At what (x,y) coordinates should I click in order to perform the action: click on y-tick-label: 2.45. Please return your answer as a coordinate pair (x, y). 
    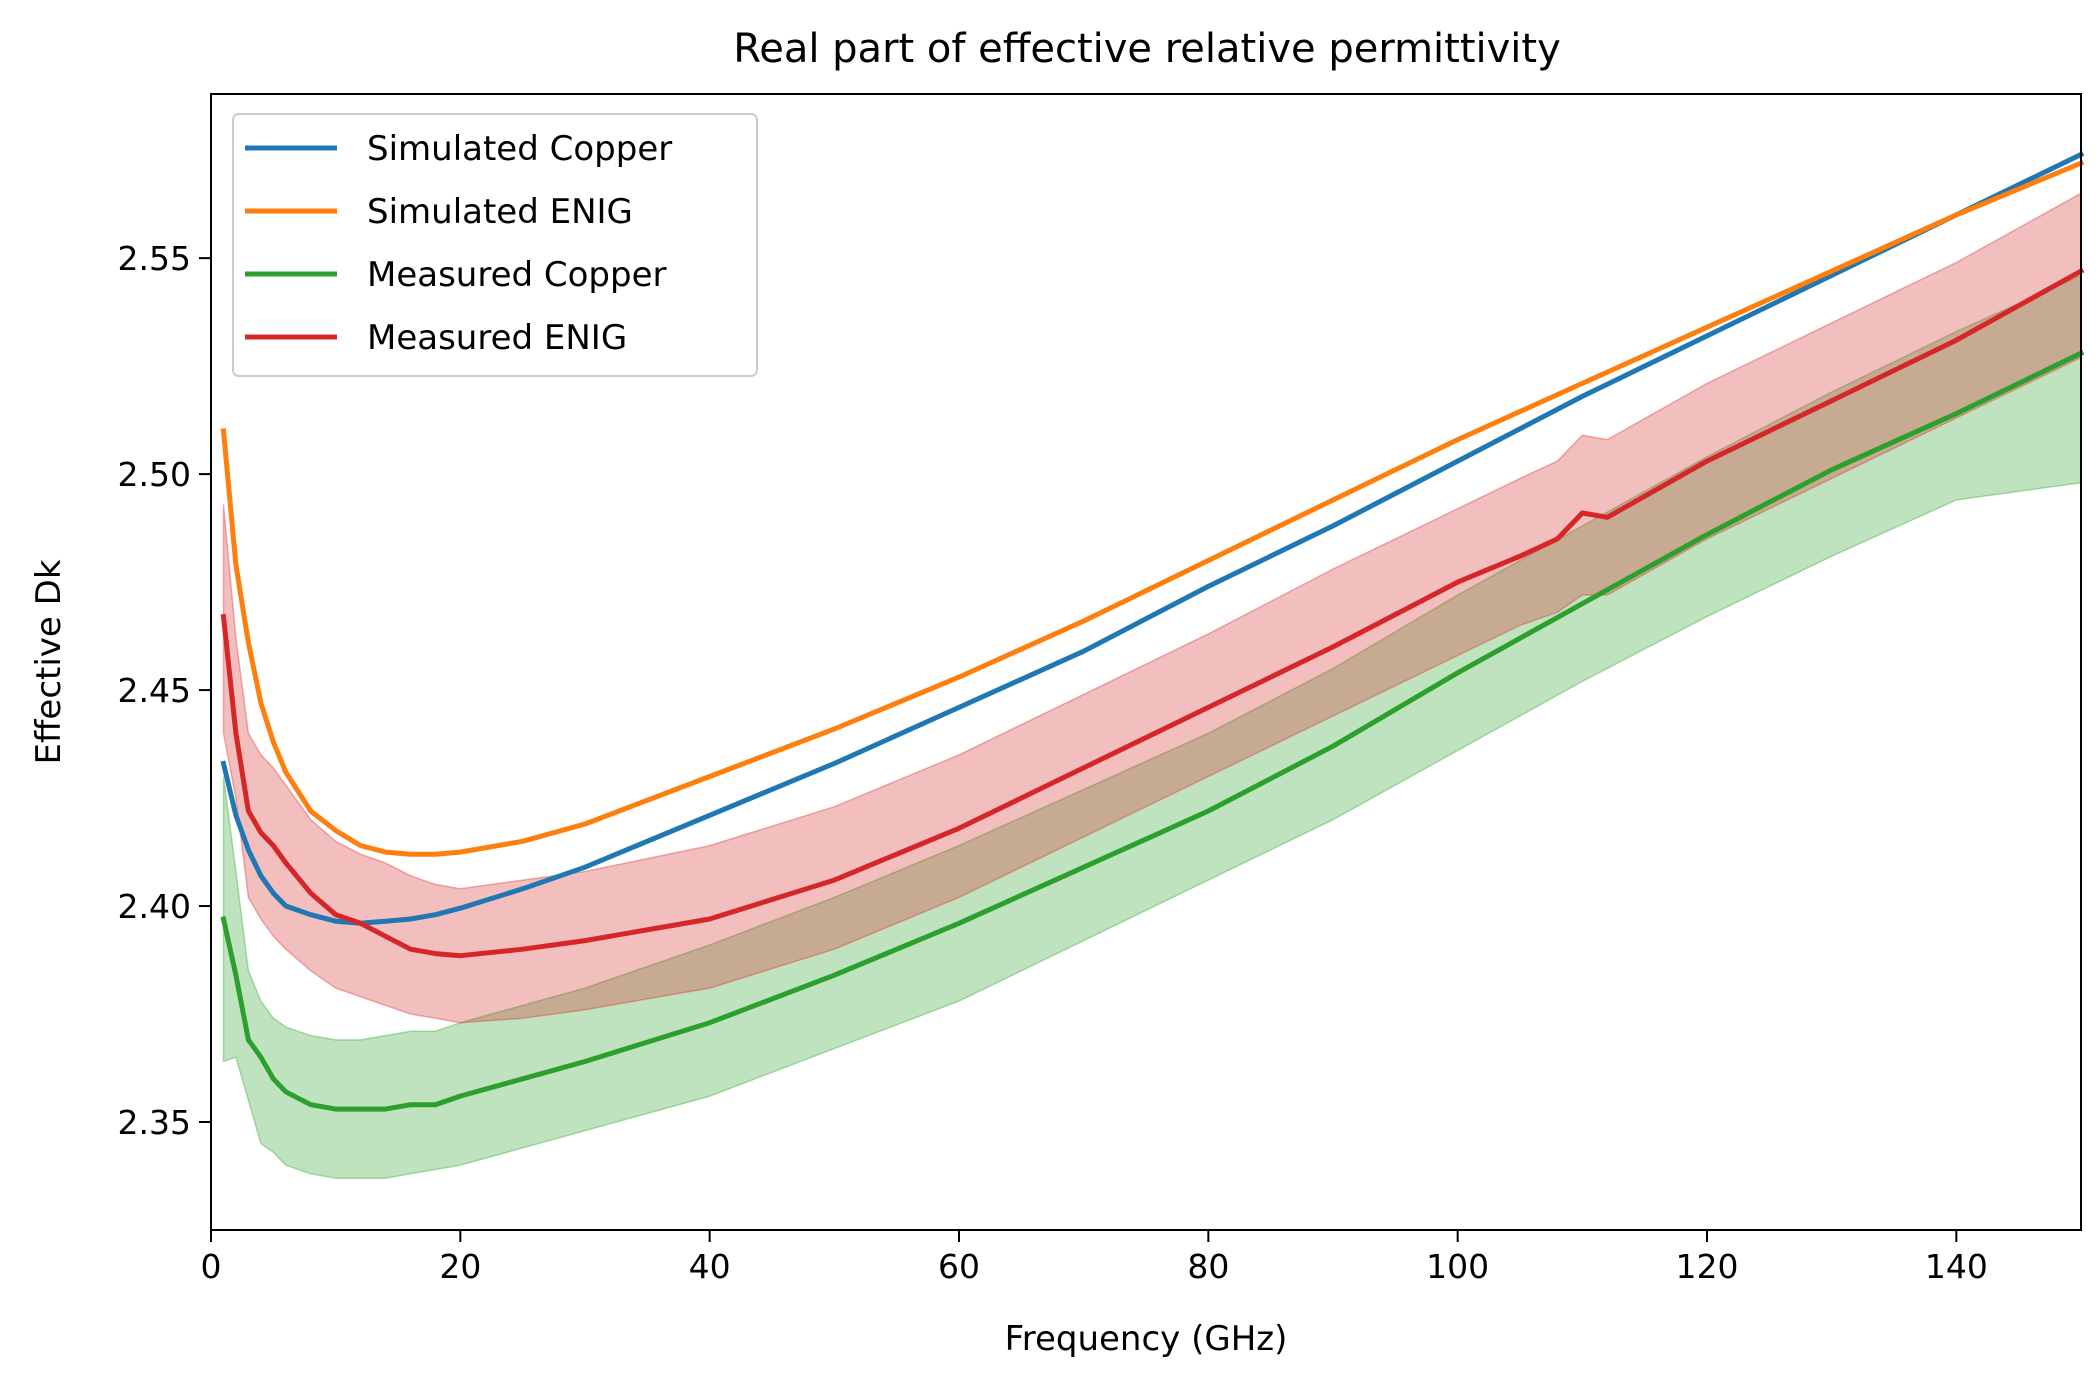
    Looking at the image, I should click on (154, 690).